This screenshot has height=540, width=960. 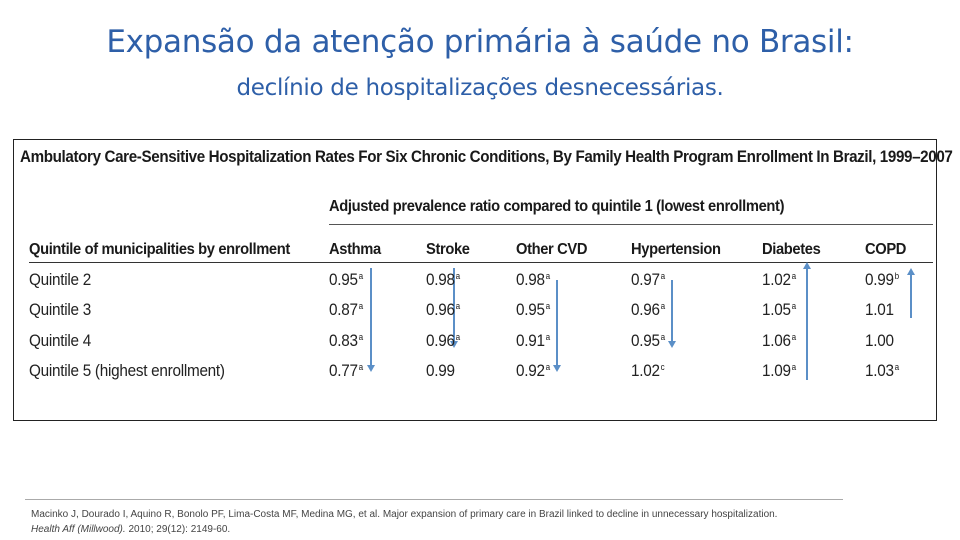 I want to click on cell-value: 0.87, so click(x=343, y=309).